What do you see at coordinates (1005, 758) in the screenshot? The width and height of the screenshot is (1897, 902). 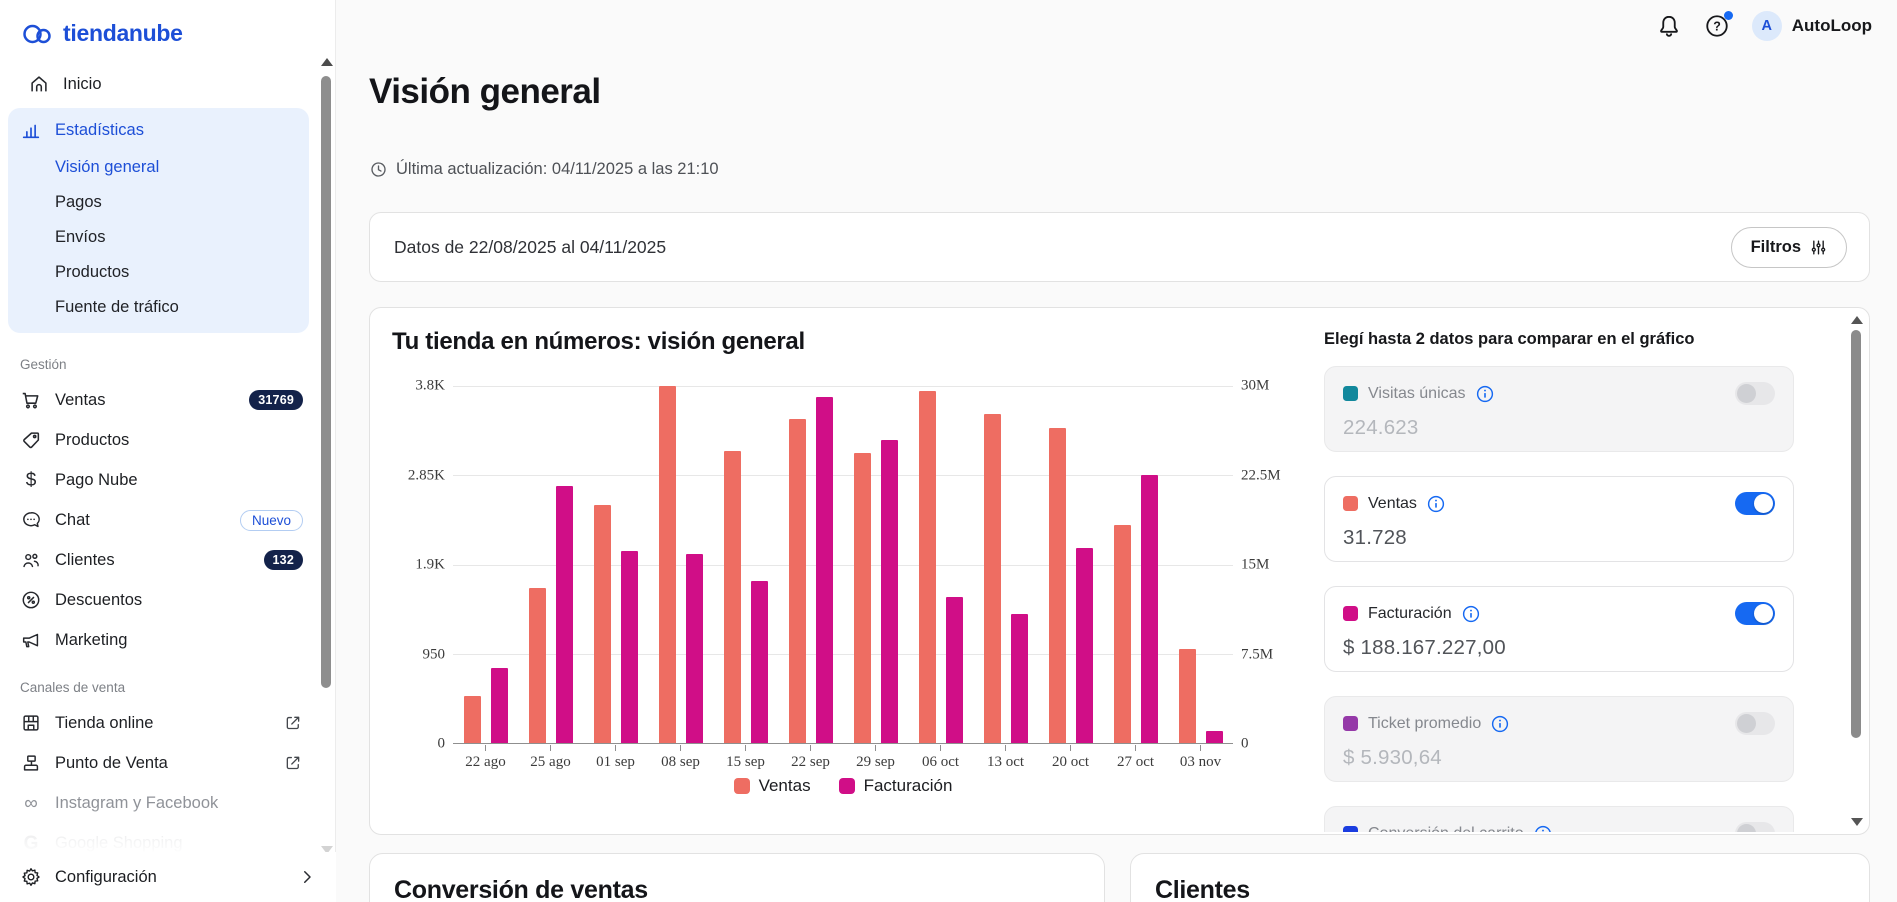 I see `x-axis-label: 13 oct` at bounding box center [1005, 758].